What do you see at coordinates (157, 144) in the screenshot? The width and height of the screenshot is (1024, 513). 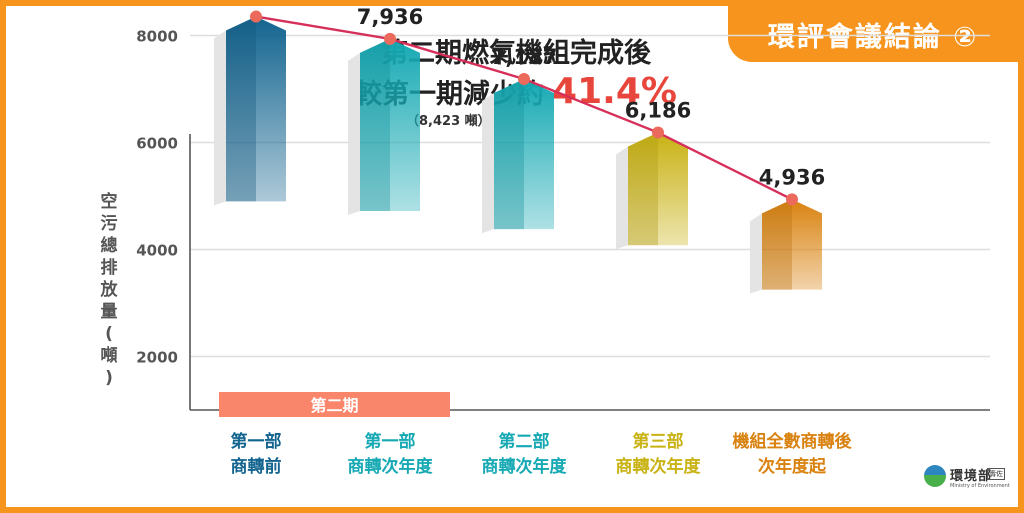 I see `y-tick-label-6000: 6000` at bounding box center [157, 144].